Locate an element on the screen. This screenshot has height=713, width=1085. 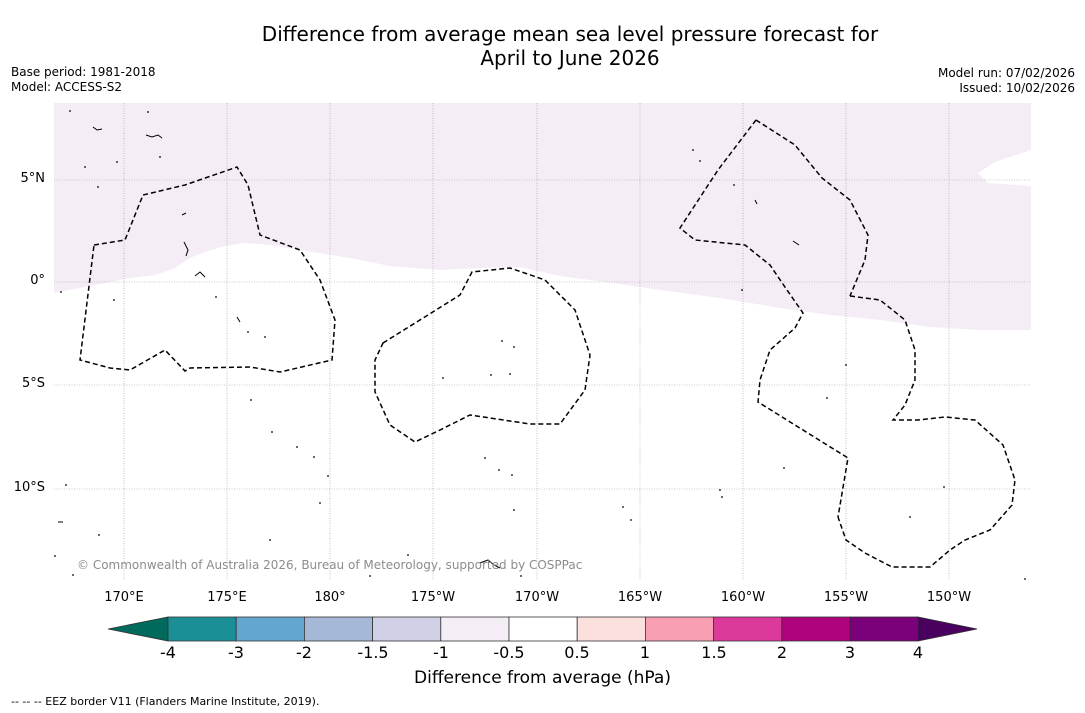
lon-label-155w: 155°W is located at coordinates (846, 597).